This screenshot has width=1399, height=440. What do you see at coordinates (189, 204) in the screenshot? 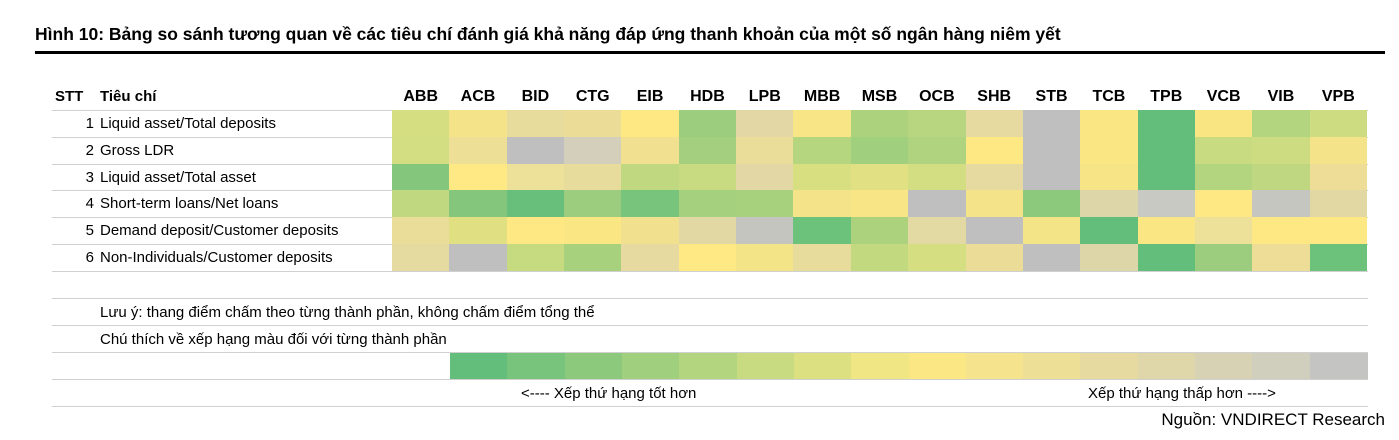
I see `row-label: Short-term loans/Net loans` at bounding box center [189, 204].